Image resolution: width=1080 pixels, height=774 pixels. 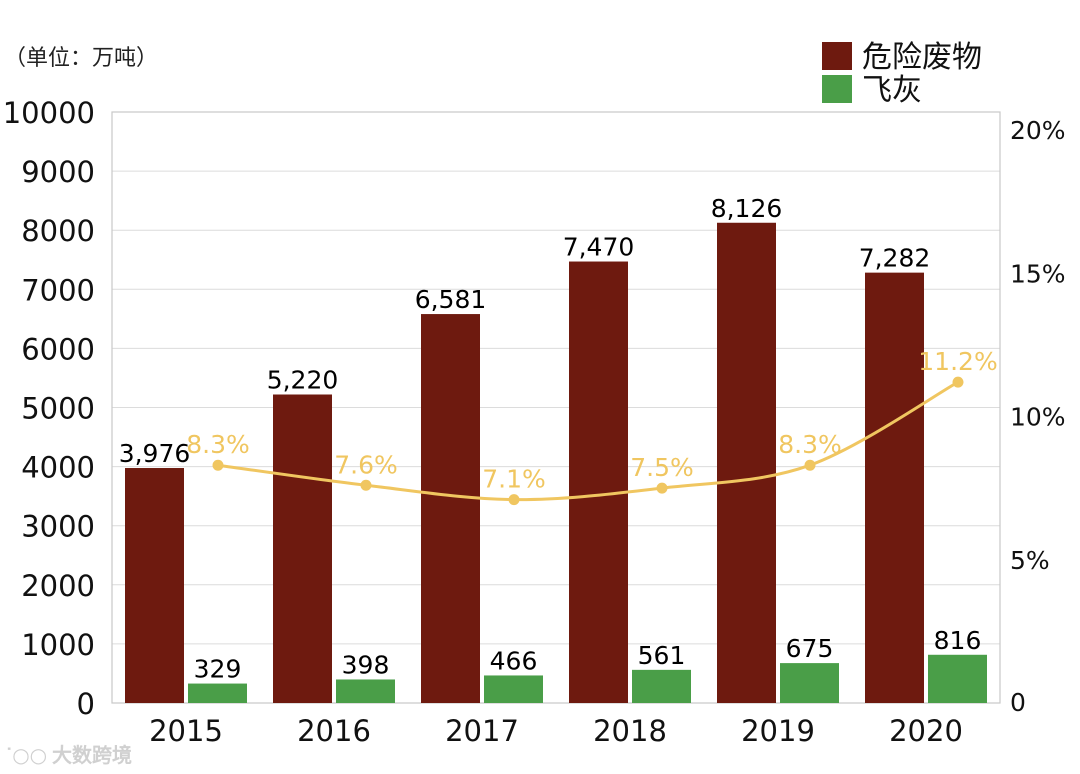 What do you see at coordinates (155, 453) in the screenshot?
I see `bar-hazardous-label: 3,976` at bounding box center [155, 453].